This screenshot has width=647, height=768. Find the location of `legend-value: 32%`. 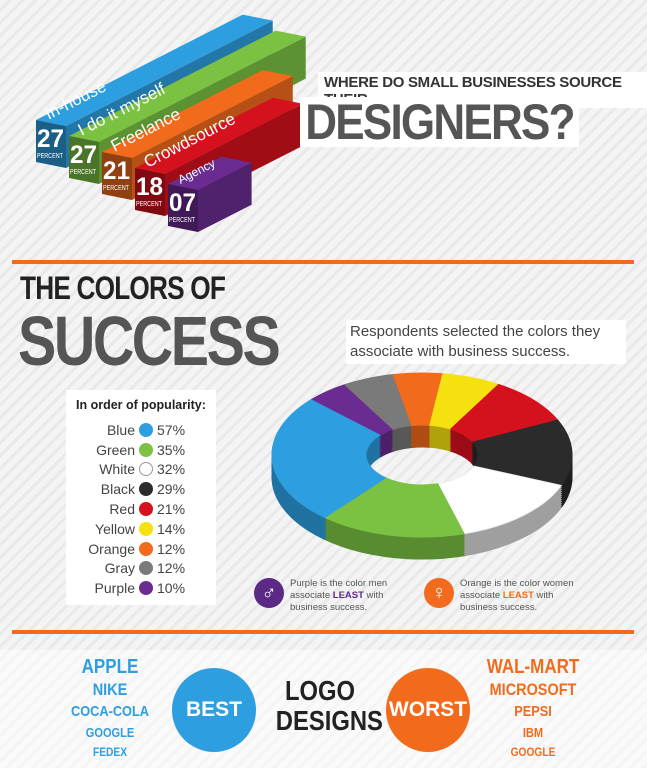

legend-value: 32% is located at coordinates (171, 469).